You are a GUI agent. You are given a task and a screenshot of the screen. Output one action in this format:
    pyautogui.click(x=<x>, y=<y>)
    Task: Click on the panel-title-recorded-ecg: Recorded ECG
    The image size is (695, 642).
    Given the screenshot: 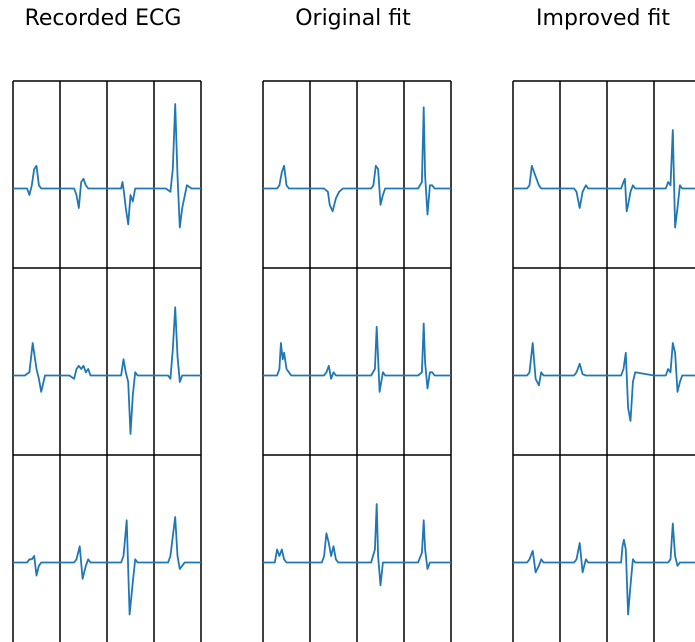 What is the action you would take?
    pyautogui.click(x=103, y=18)
    